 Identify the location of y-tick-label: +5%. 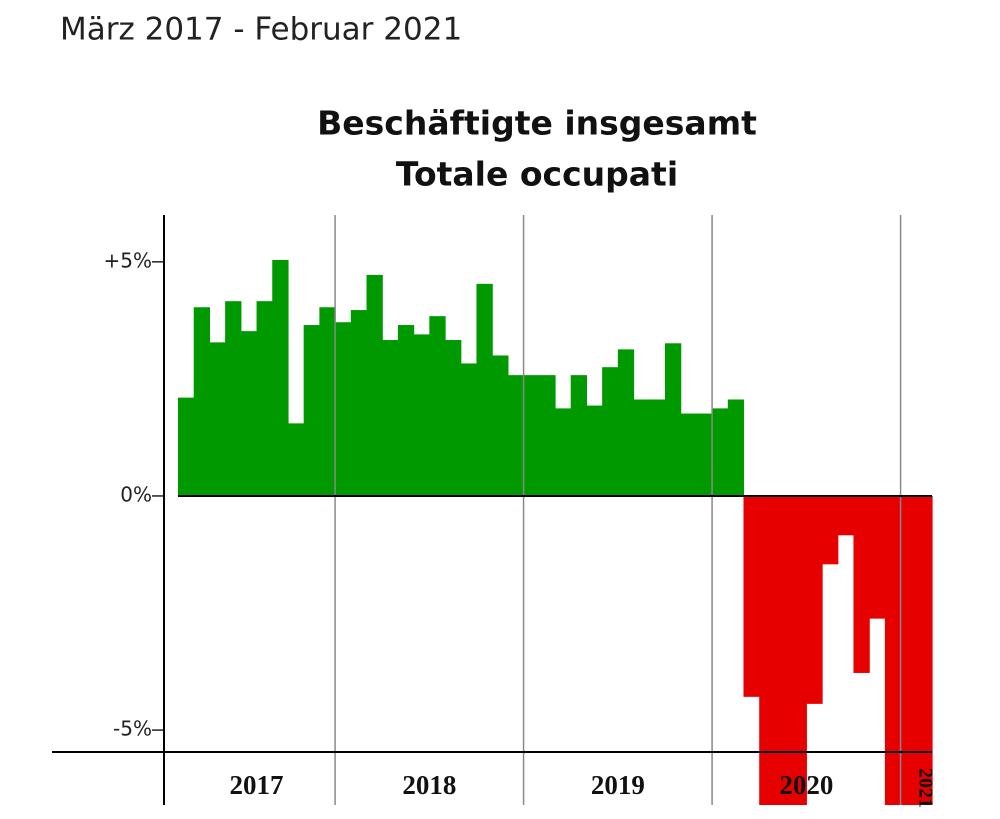
(128, 260).